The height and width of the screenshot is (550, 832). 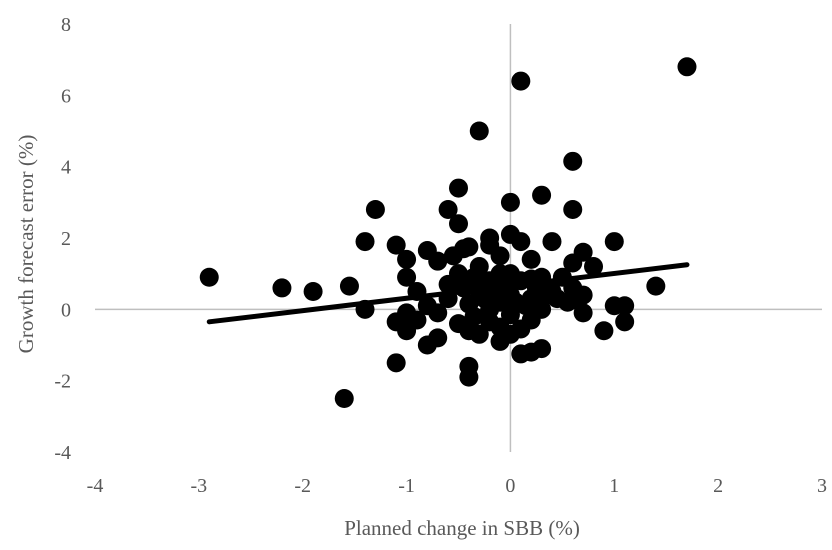 What do you see at coordinates (66, 310) in the screenshot?
I see `y-tick-label: 0` at bounding box center [66, 310].